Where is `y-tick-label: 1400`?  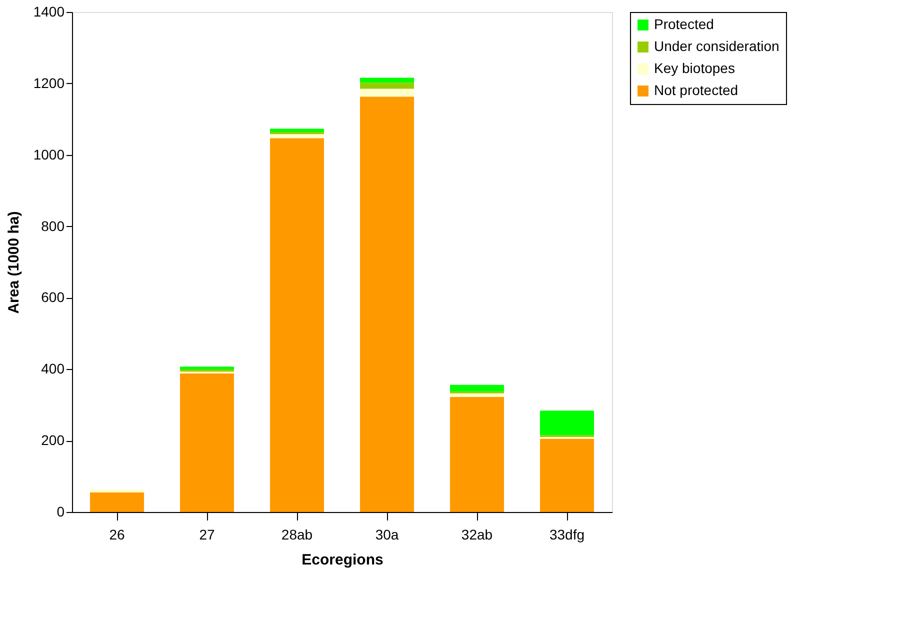 y-tick-label: 1400 is located at coordinates (49, 12).